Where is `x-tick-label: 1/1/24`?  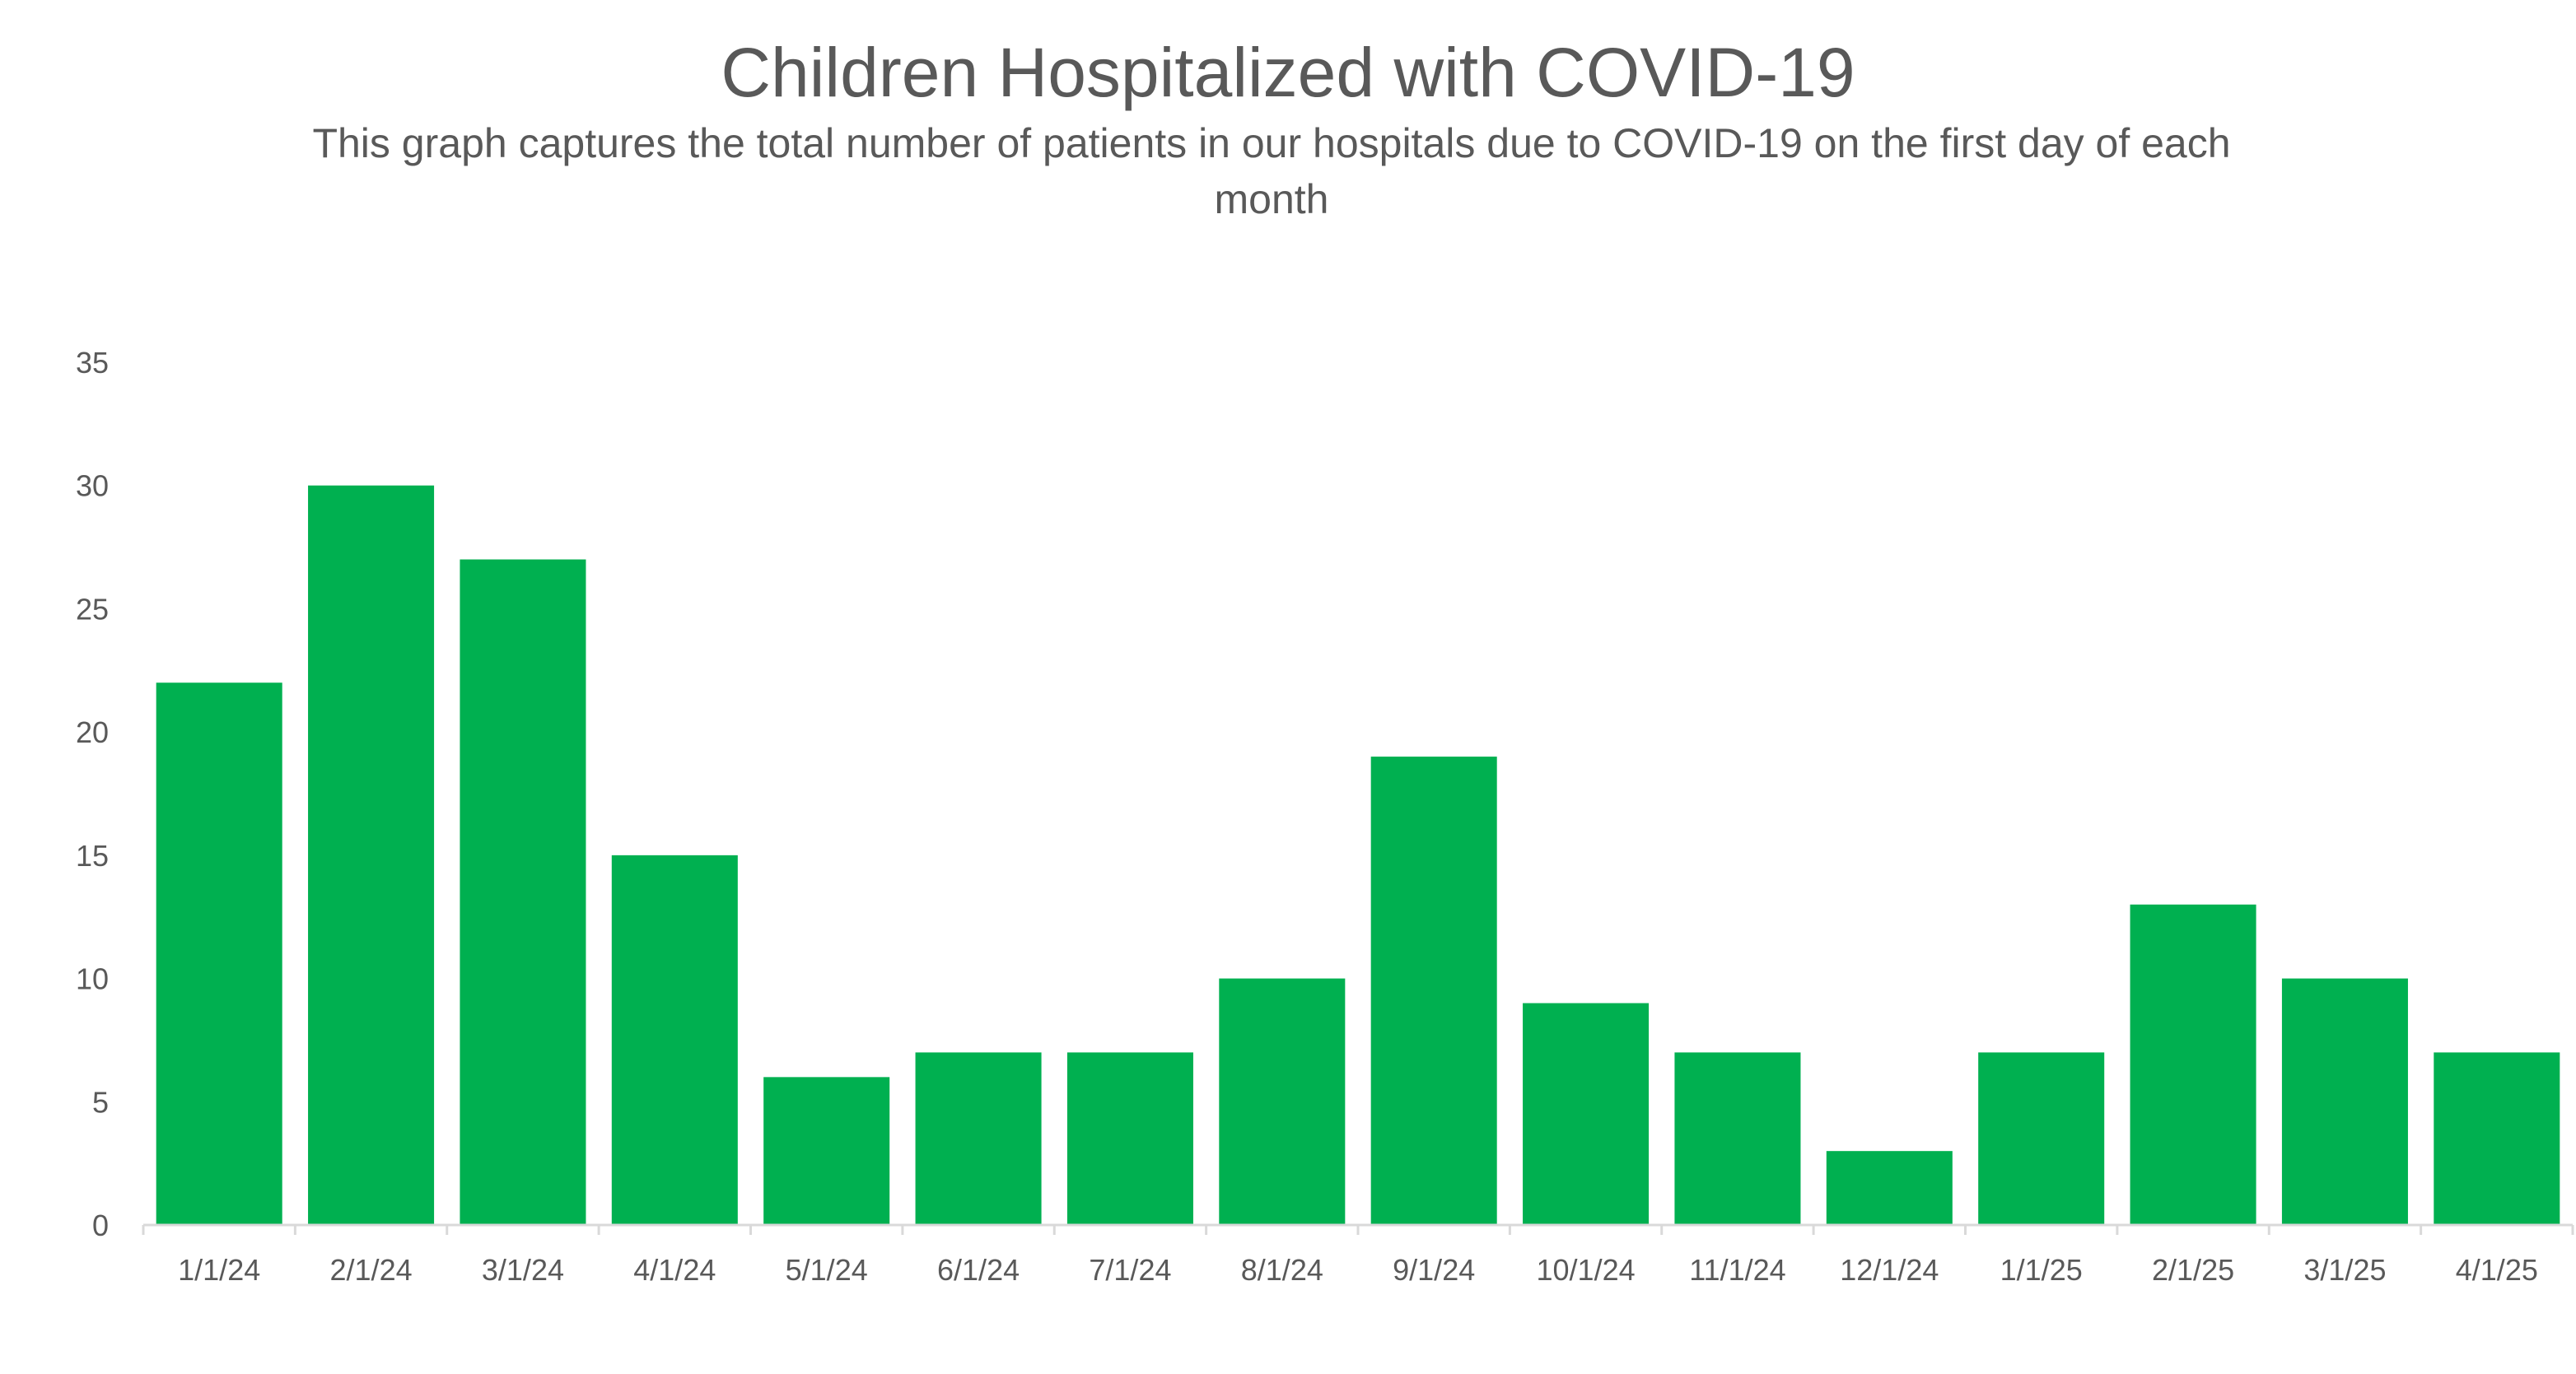 x-tick-label: 1/1/24 is located at coordinates (219, 1270).